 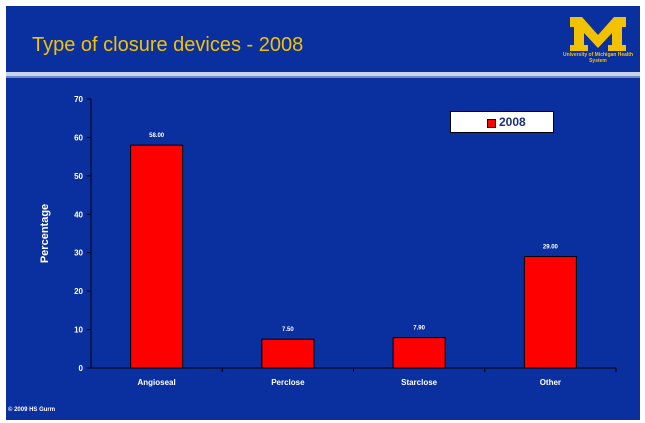 What do you see at coordinates (78, 214) in the screenshot?
I see `y-tick-label: 40` at bounding box center [78, 214].